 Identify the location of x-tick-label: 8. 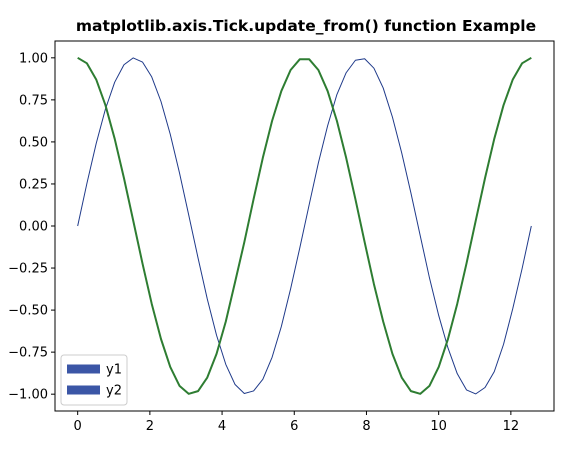
(366, 426).